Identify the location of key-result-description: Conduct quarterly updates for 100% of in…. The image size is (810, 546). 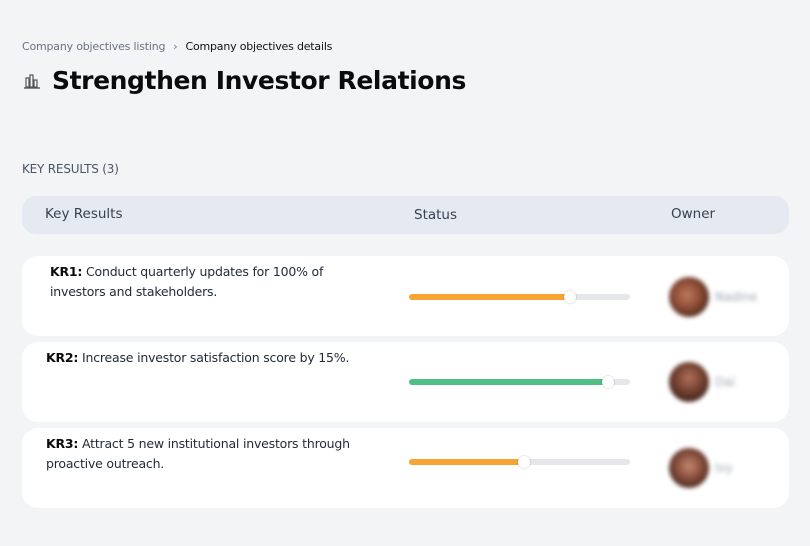
(187, 281).